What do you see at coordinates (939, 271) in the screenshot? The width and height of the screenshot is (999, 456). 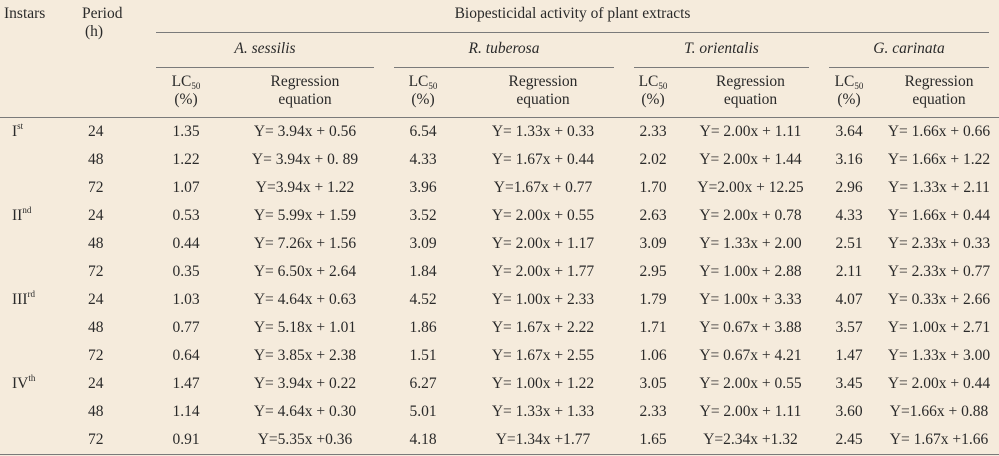 I see `regression-equation: Y= 2.33x + 0.77` at bounding box center [939, 271].